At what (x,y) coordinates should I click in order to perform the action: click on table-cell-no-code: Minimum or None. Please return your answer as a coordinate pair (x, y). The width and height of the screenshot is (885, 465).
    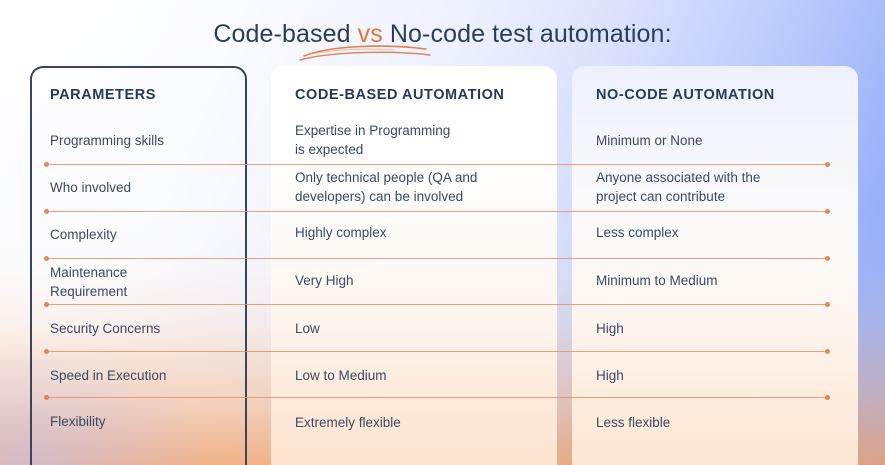
    Looking at the image, I should click on (649, 140).